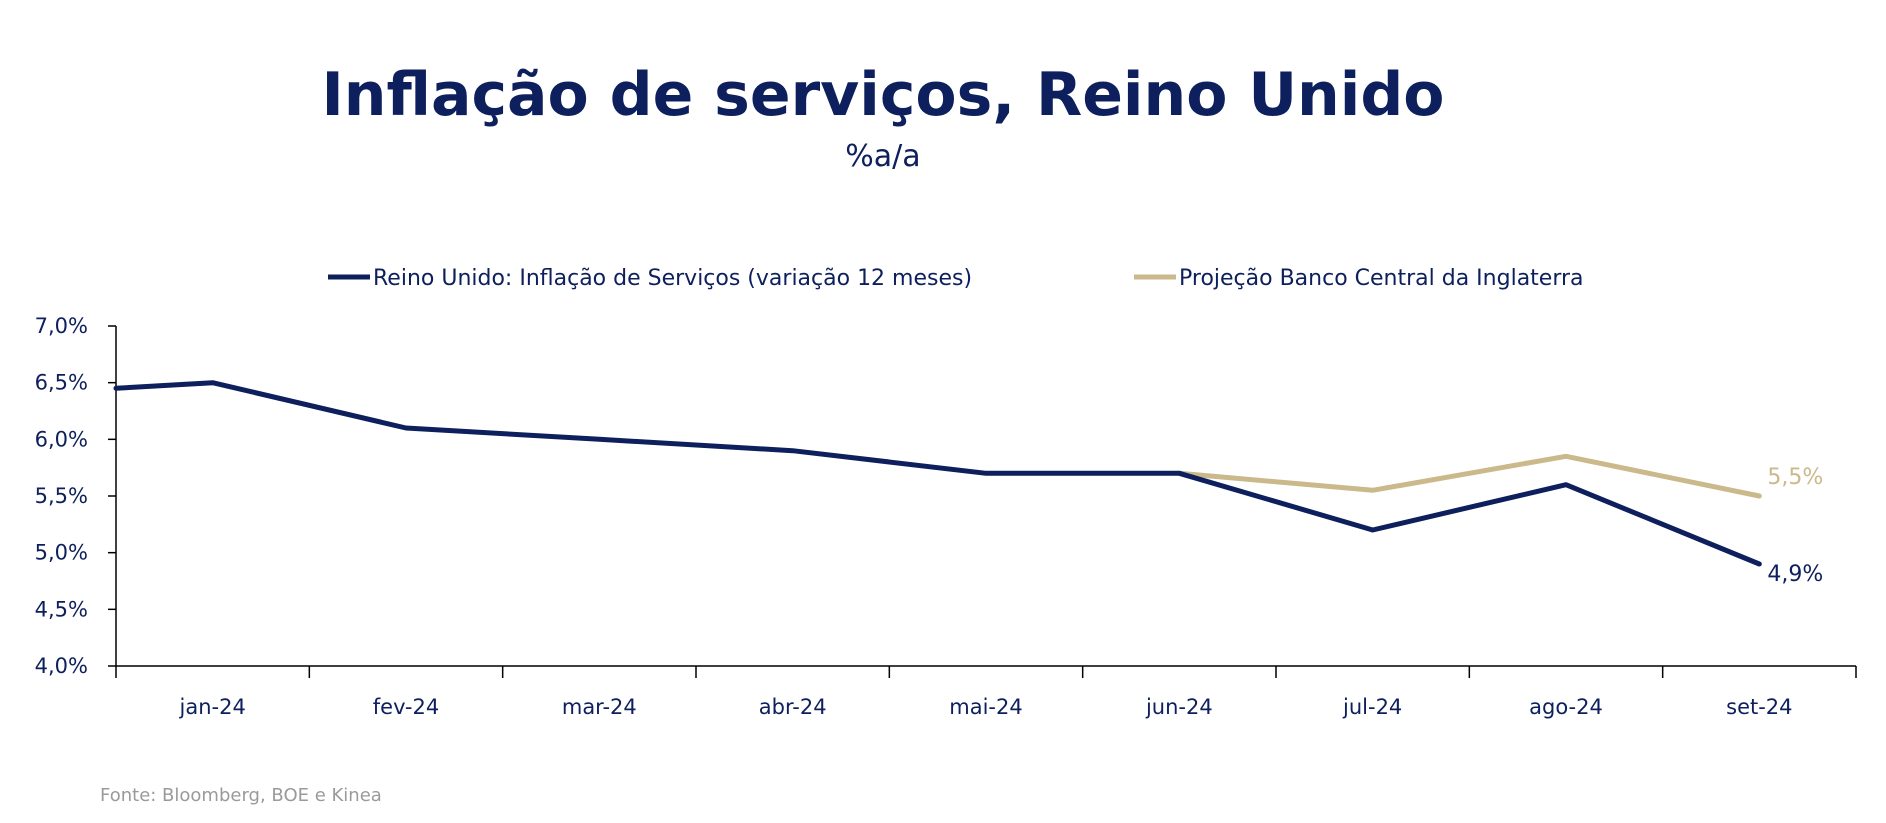  Describe the element at coordinates (599, 707) in the screenshot. I see `x-tick-label: mar-24` at that location.